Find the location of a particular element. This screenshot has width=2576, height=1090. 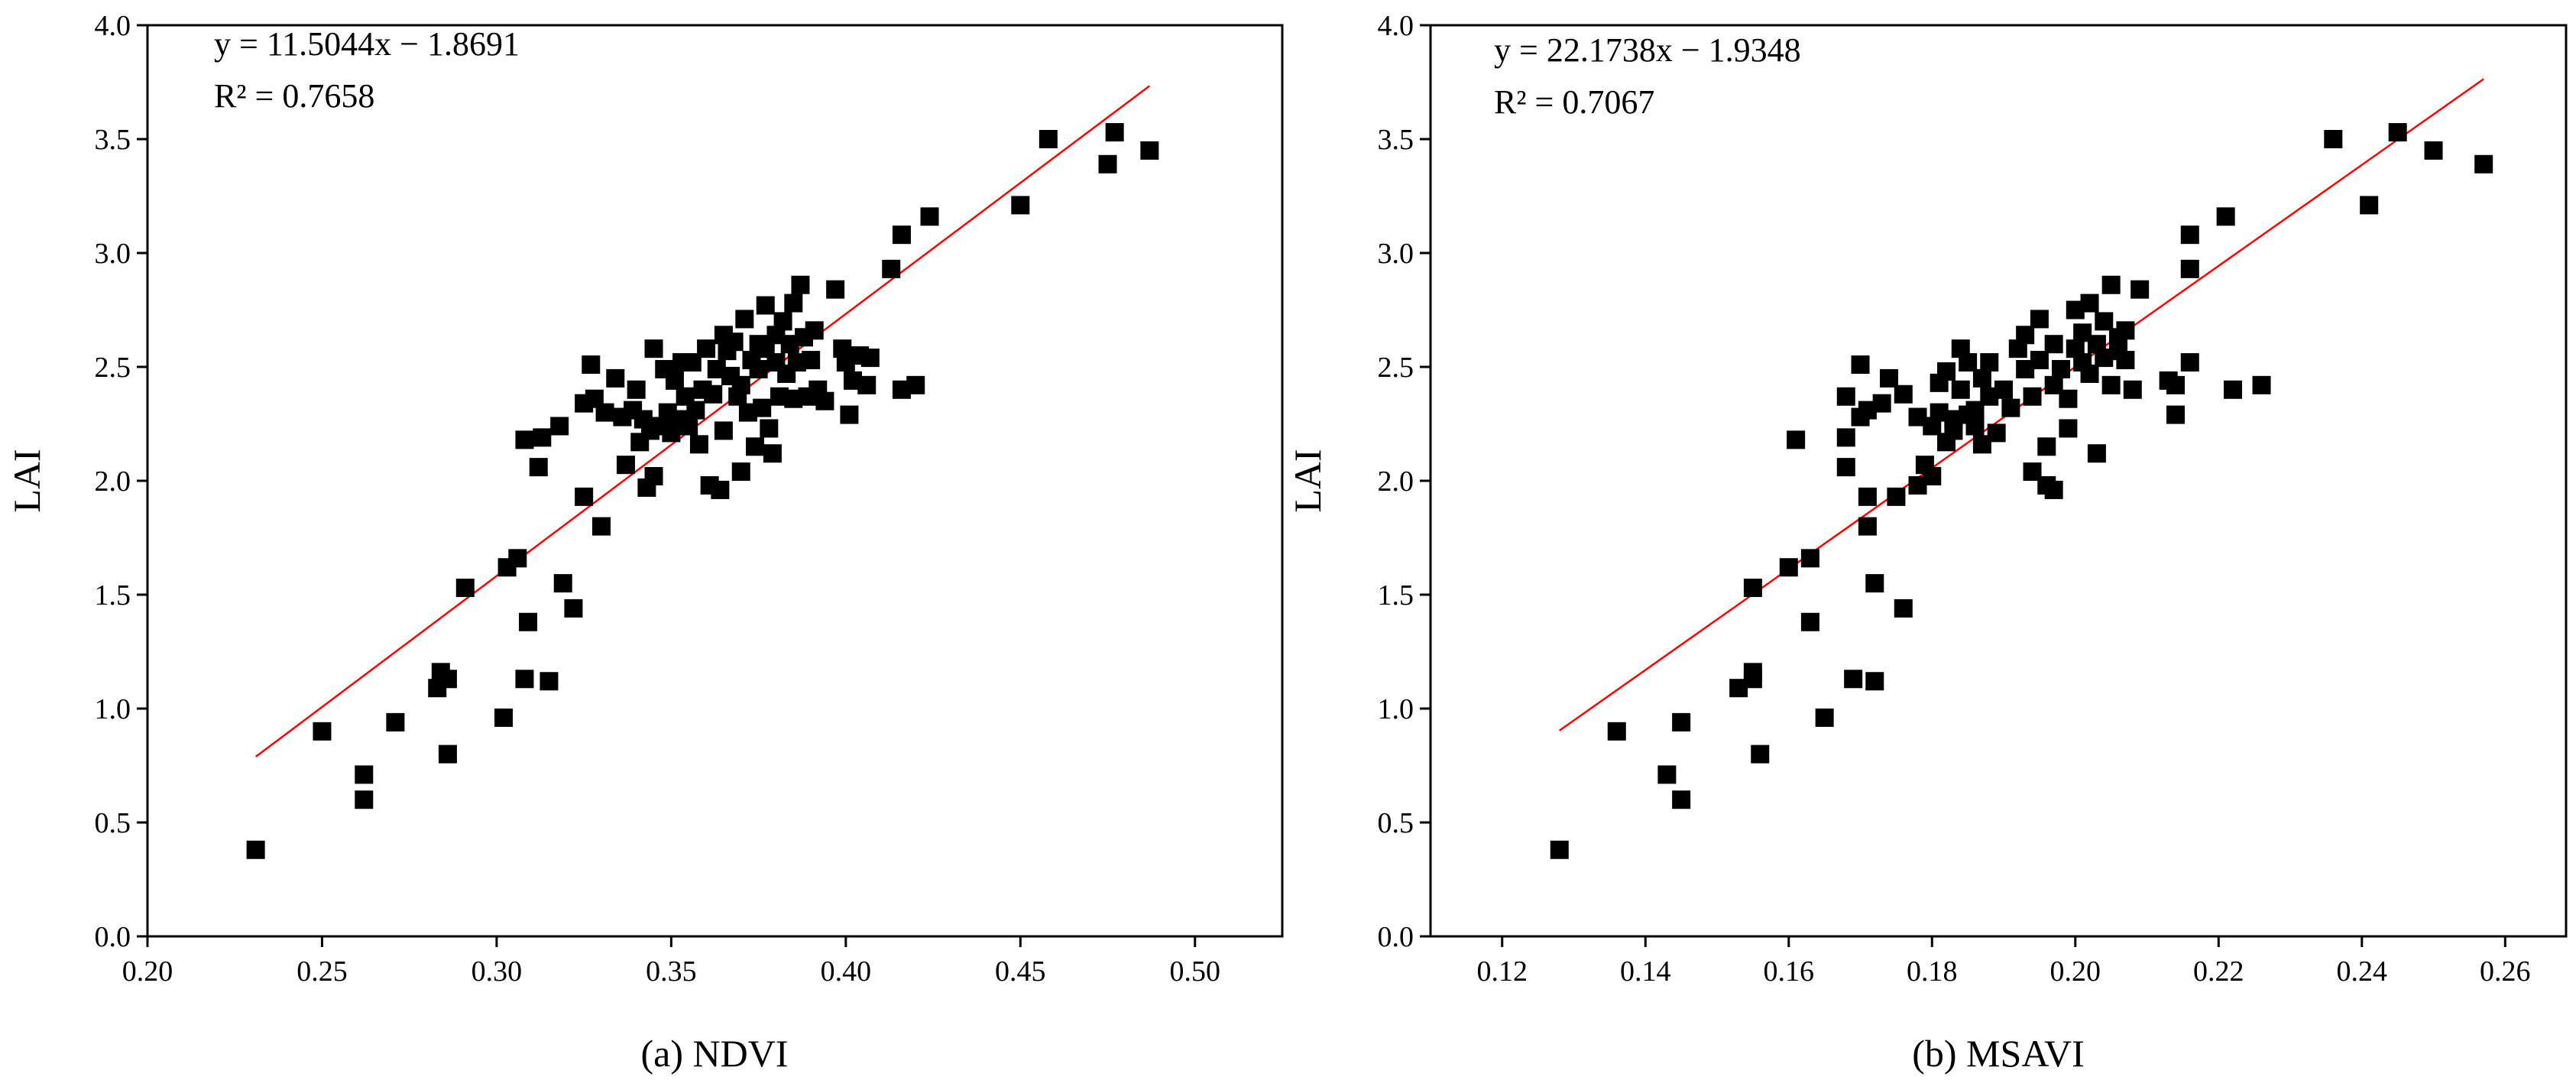

x-tick-label: 0.18 is located at coordinates (1933, 971).